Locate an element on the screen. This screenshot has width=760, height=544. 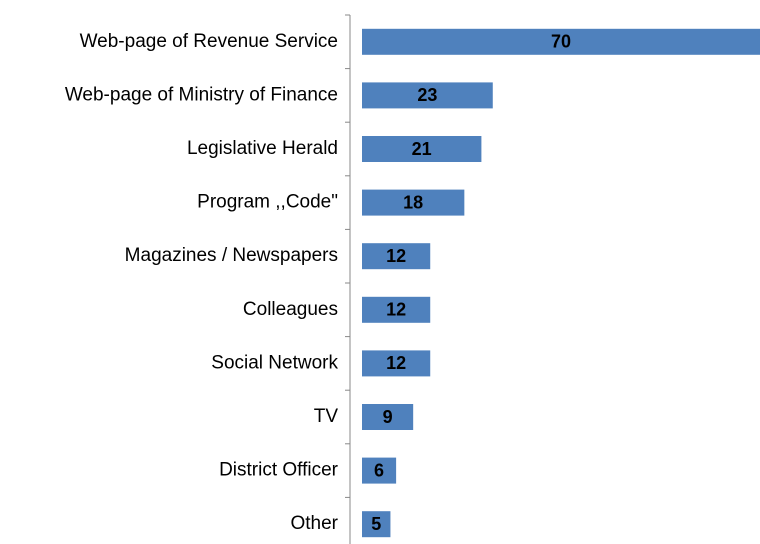
category-label: Social Network is located at coordinates (274, 362).